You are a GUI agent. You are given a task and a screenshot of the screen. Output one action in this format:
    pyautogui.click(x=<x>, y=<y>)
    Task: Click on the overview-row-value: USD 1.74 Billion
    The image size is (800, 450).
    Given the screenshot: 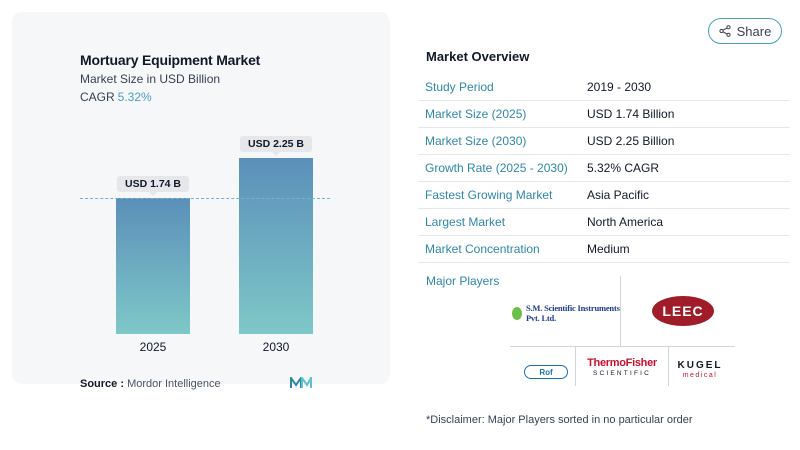 What is the action you would take?
    pyautogui.click(x=631, y=114)
    